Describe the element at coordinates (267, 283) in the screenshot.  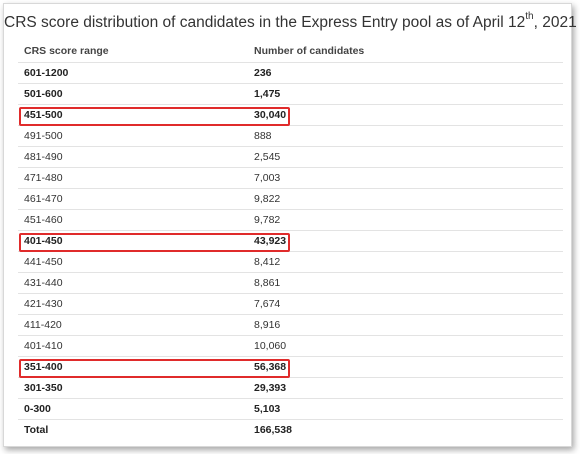
I see `candidate-count-cell: 8,861` at that location.